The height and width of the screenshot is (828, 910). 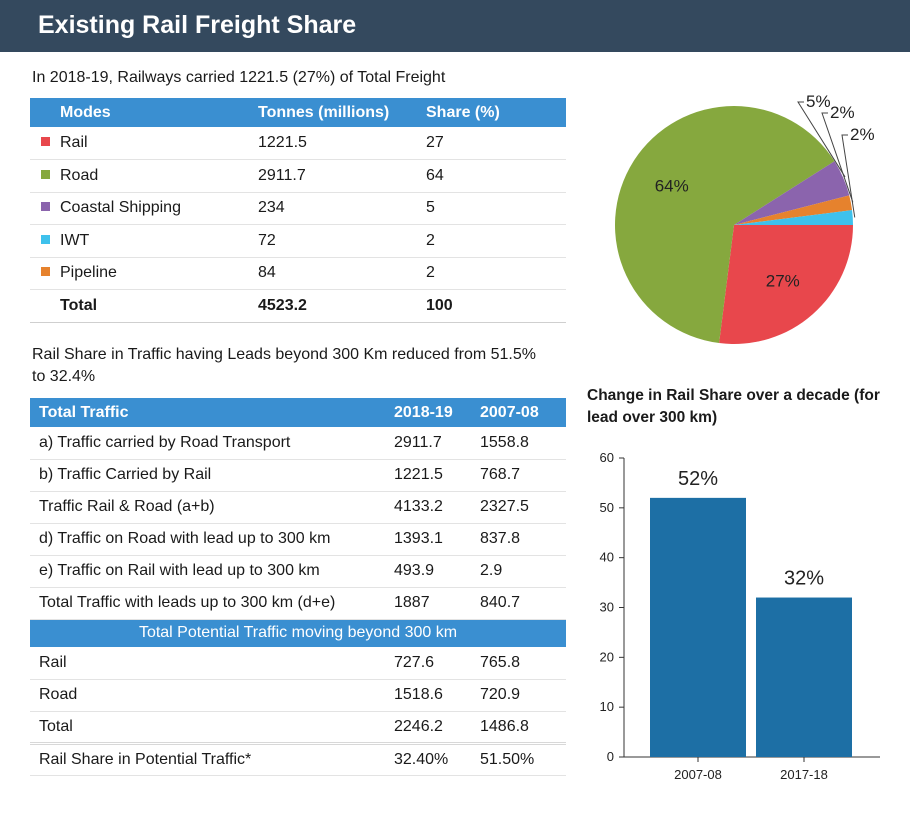 I want to click on table-row: Road 1518.6 720.9, so click(x=298, y=695).